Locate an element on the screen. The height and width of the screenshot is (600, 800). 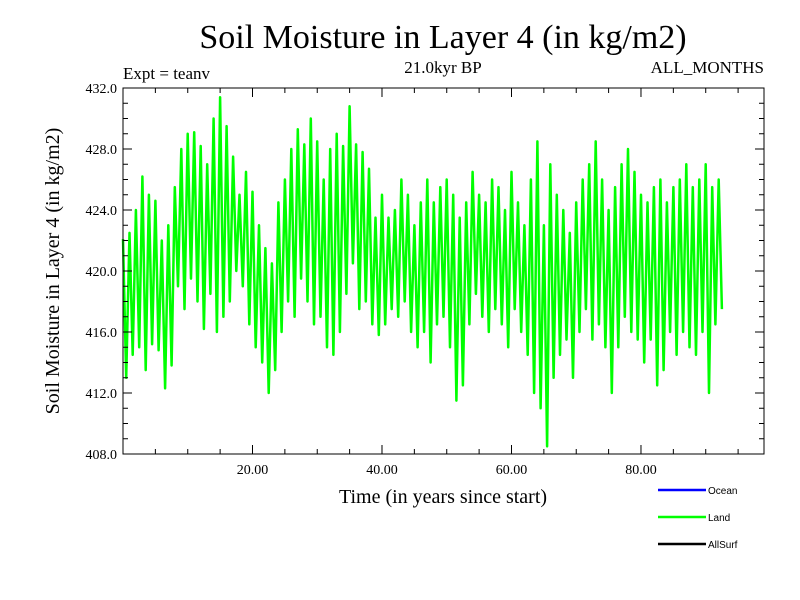
y-tick-label: 412.0 is located at coordinates (102, 394).